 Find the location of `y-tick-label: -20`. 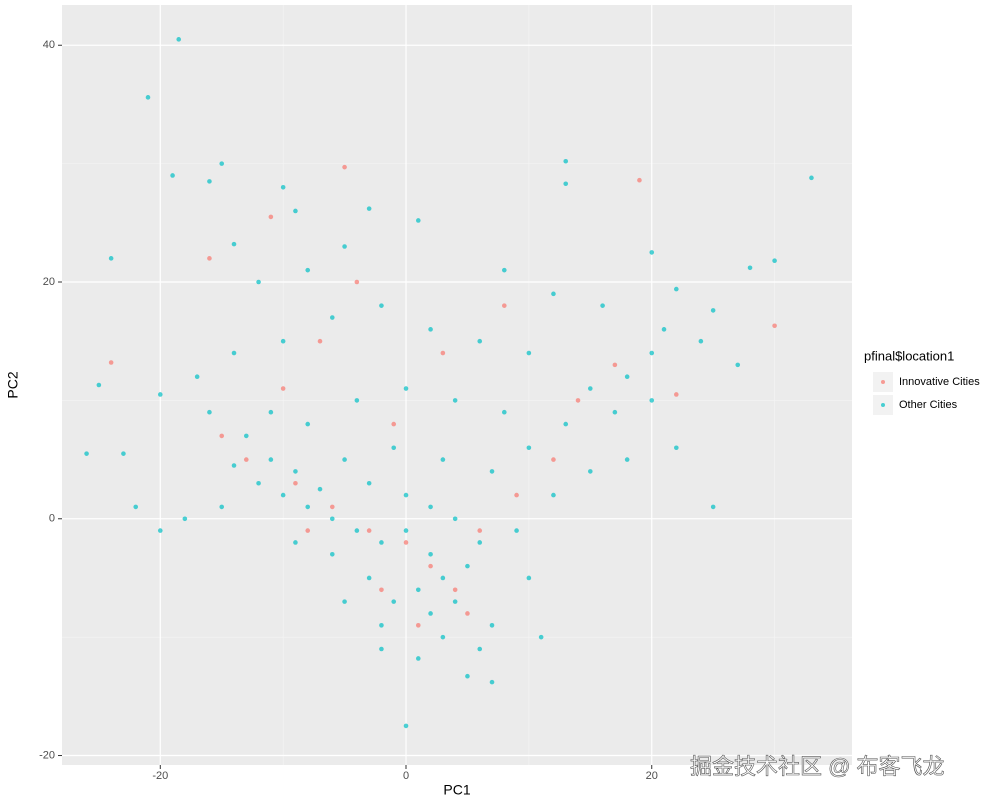

y-tick-label: -20 is located at coordinates (47, 755).